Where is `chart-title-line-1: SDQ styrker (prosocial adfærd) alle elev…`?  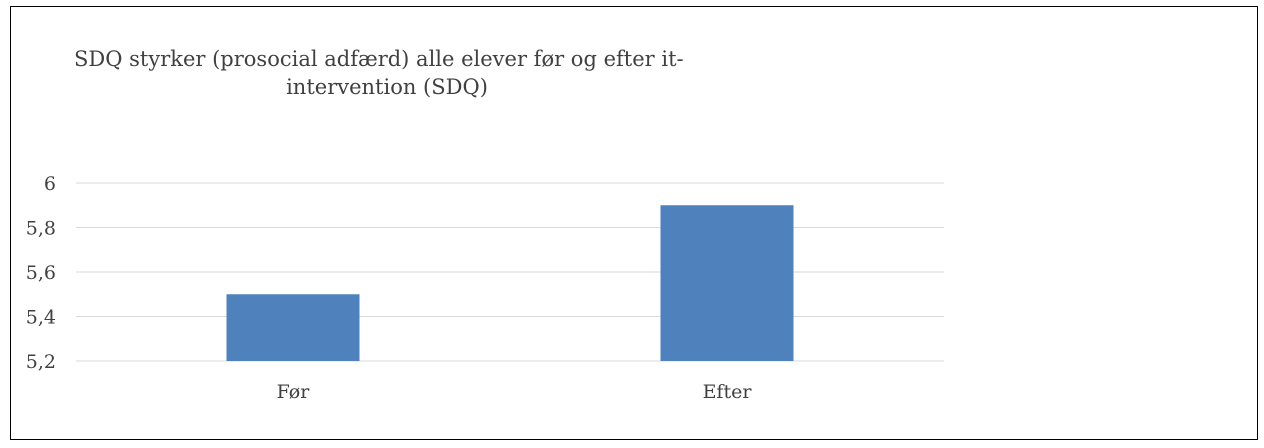
chart-title-line-1: SDQ styrker (prosocial adfærd) alle elev… is located at coordinates (379, 59).